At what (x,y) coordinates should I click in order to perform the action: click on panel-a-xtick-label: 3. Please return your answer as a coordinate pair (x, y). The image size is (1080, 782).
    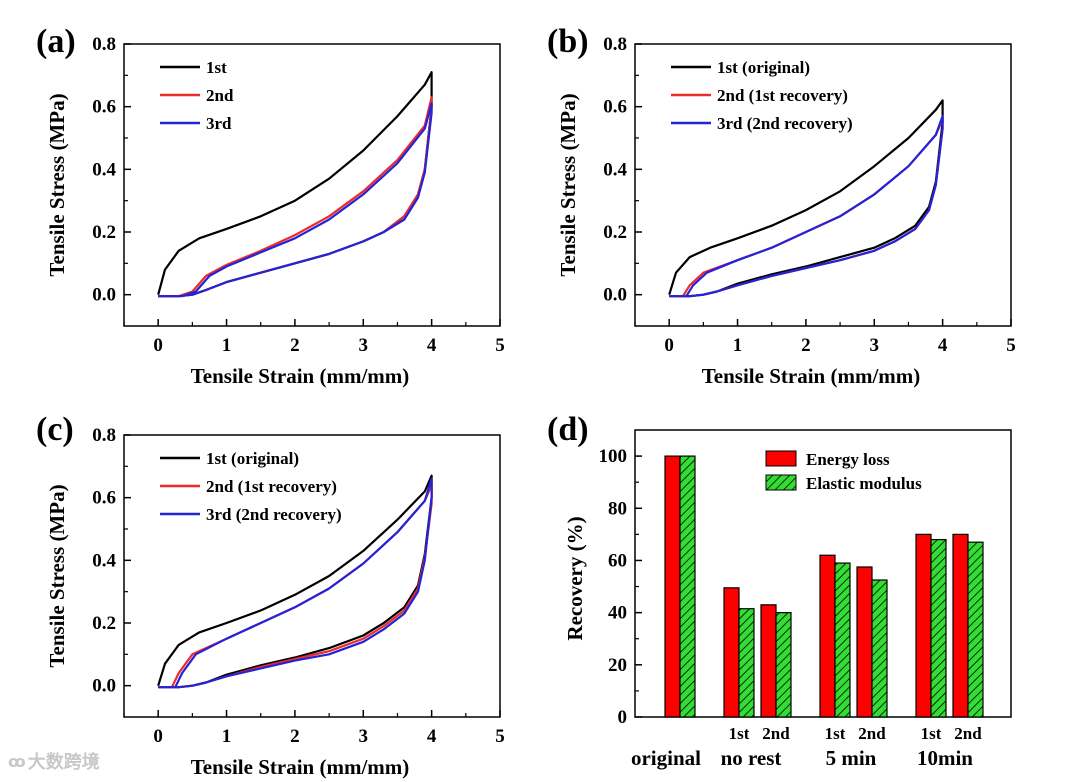
    Looking at the image, I should click on (364, 345).